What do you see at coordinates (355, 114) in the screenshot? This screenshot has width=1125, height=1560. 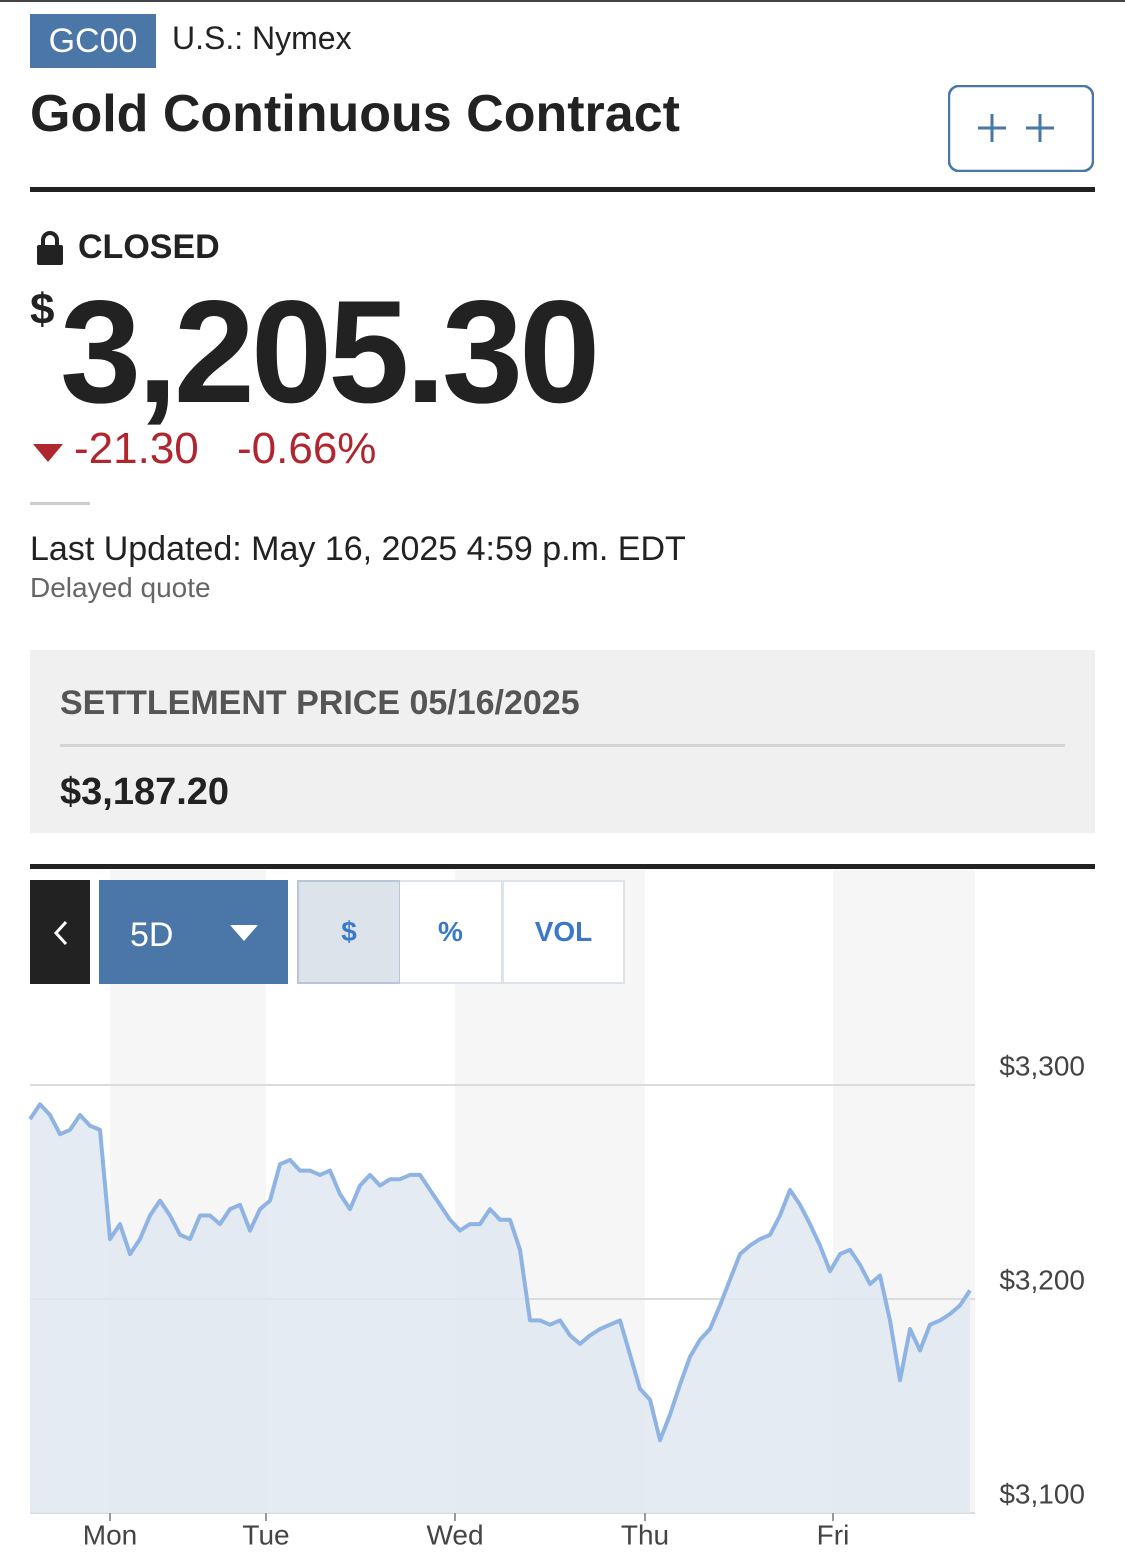 I see `title: Gold Continuous Contract` at bounding box center [355, 114].